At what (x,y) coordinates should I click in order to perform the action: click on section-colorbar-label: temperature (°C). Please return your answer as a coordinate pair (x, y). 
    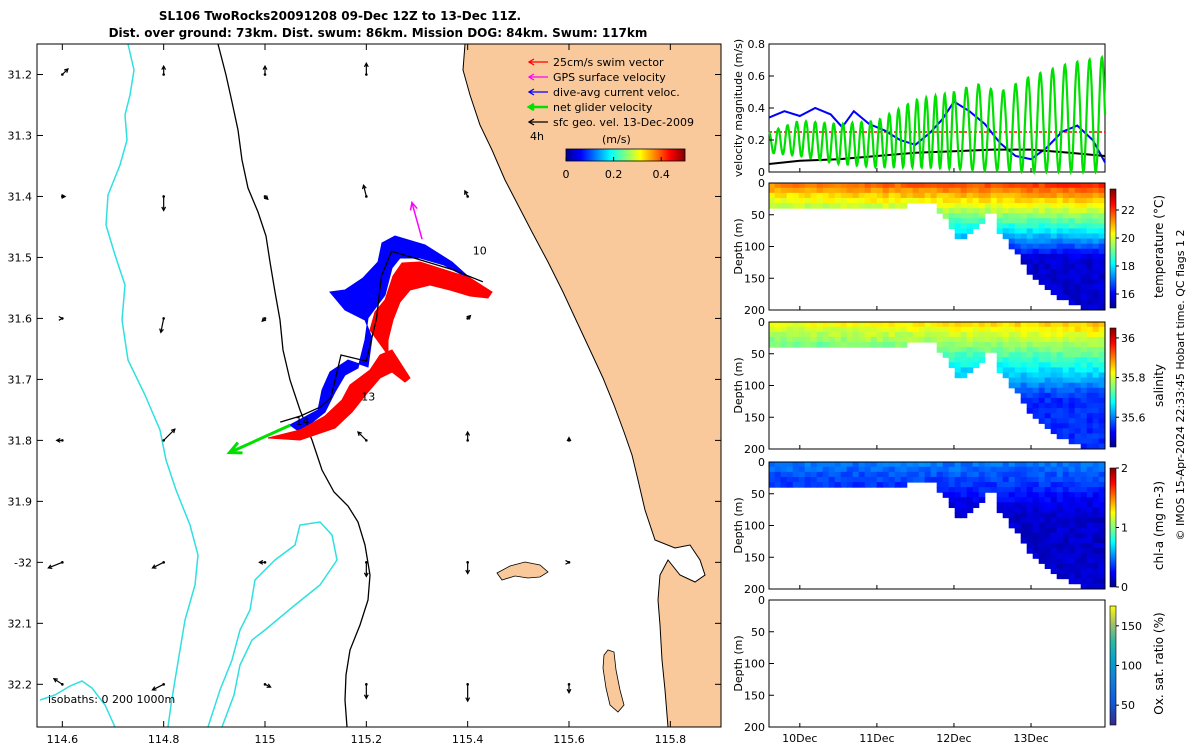
    Looking at the image, I should click on (1159, 246).